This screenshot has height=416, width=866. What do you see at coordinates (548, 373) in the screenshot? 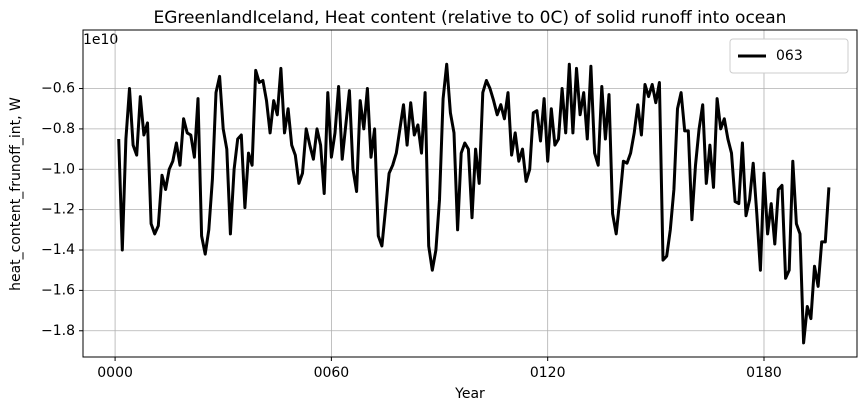
I see `x-tick-label: 0120` at bounding box center [548, 373].